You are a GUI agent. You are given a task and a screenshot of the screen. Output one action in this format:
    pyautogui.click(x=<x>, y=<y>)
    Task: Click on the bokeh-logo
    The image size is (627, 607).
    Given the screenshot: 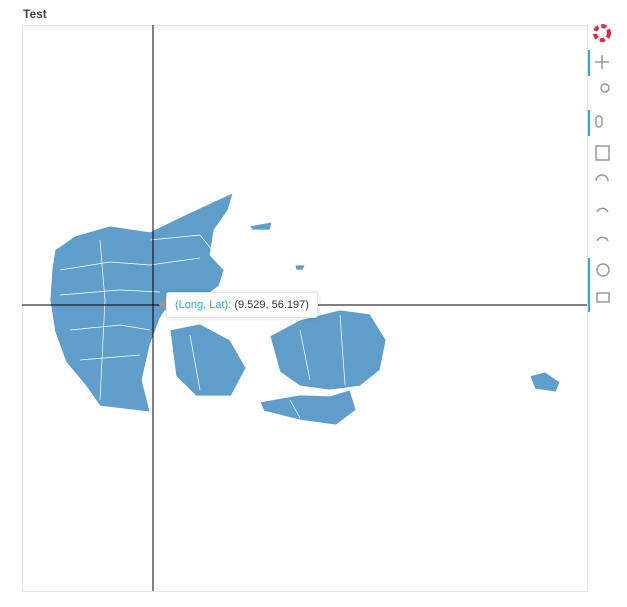 What is the action you would take?
    pyautogui.click(x=602, y=33)
    